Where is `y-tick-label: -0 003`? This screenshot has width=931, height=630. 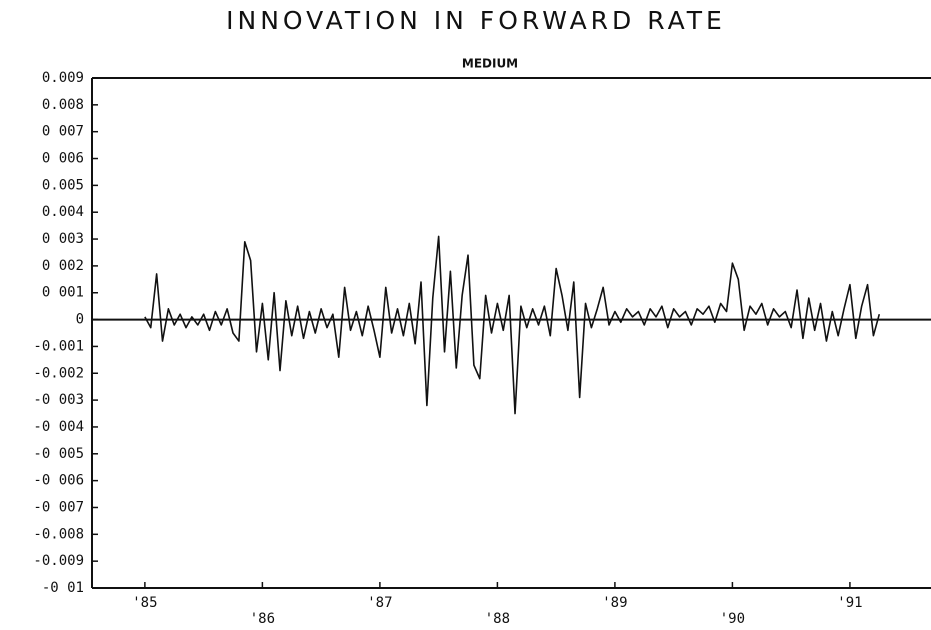 y-tick-label: -0 003 is located at coordinates (58, 400).